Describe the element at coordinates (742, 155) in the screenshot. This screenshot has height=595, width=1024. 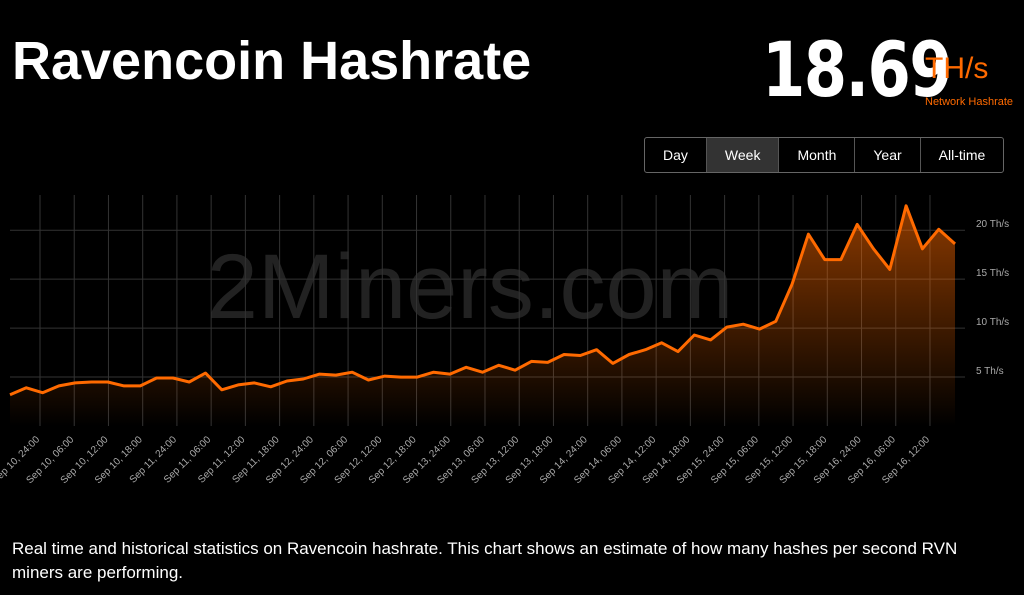
I see `range-button: Week` at that location.